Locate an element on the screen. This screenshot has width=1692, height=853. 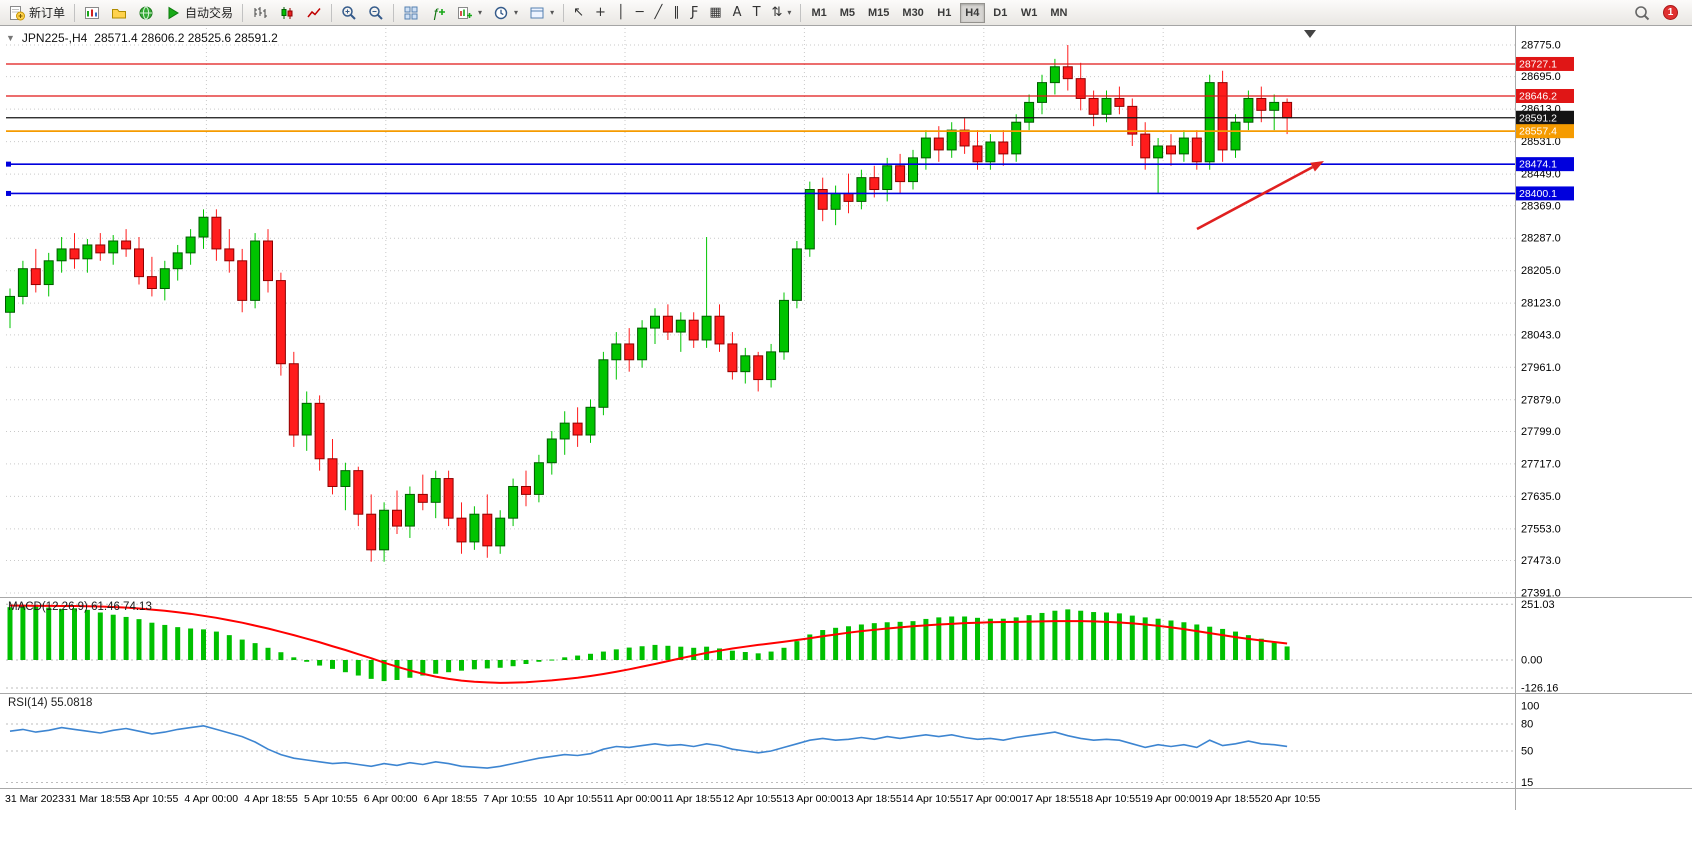
arrows-tool: ⇅ ▾ is located at coordinates (782, 13).